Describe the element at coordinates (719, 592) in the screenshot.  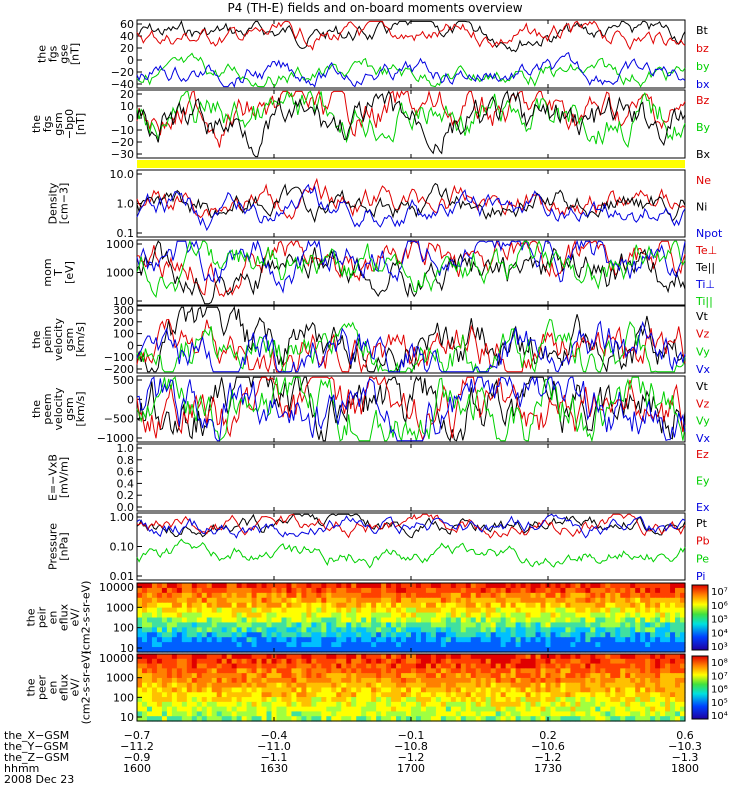
I see `colorbar-tick-label: 10⁷` at that location.